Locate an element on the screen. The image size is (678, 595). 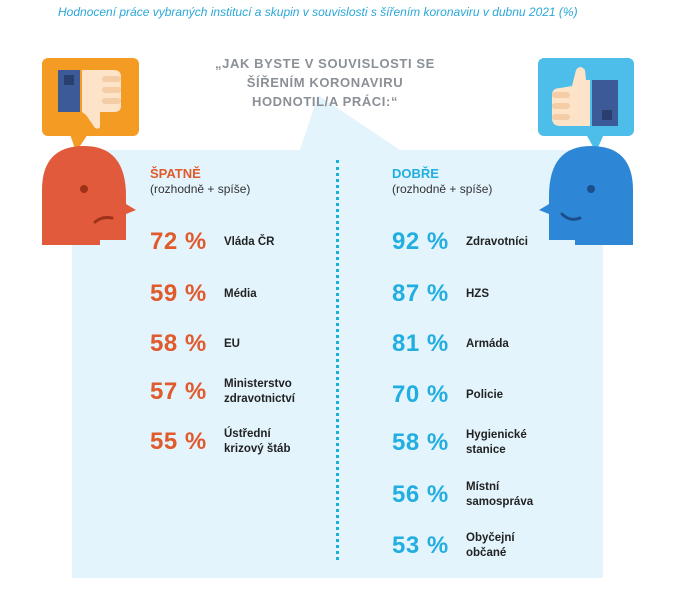
percentage: 72 % is located at coordinates (178, 241).